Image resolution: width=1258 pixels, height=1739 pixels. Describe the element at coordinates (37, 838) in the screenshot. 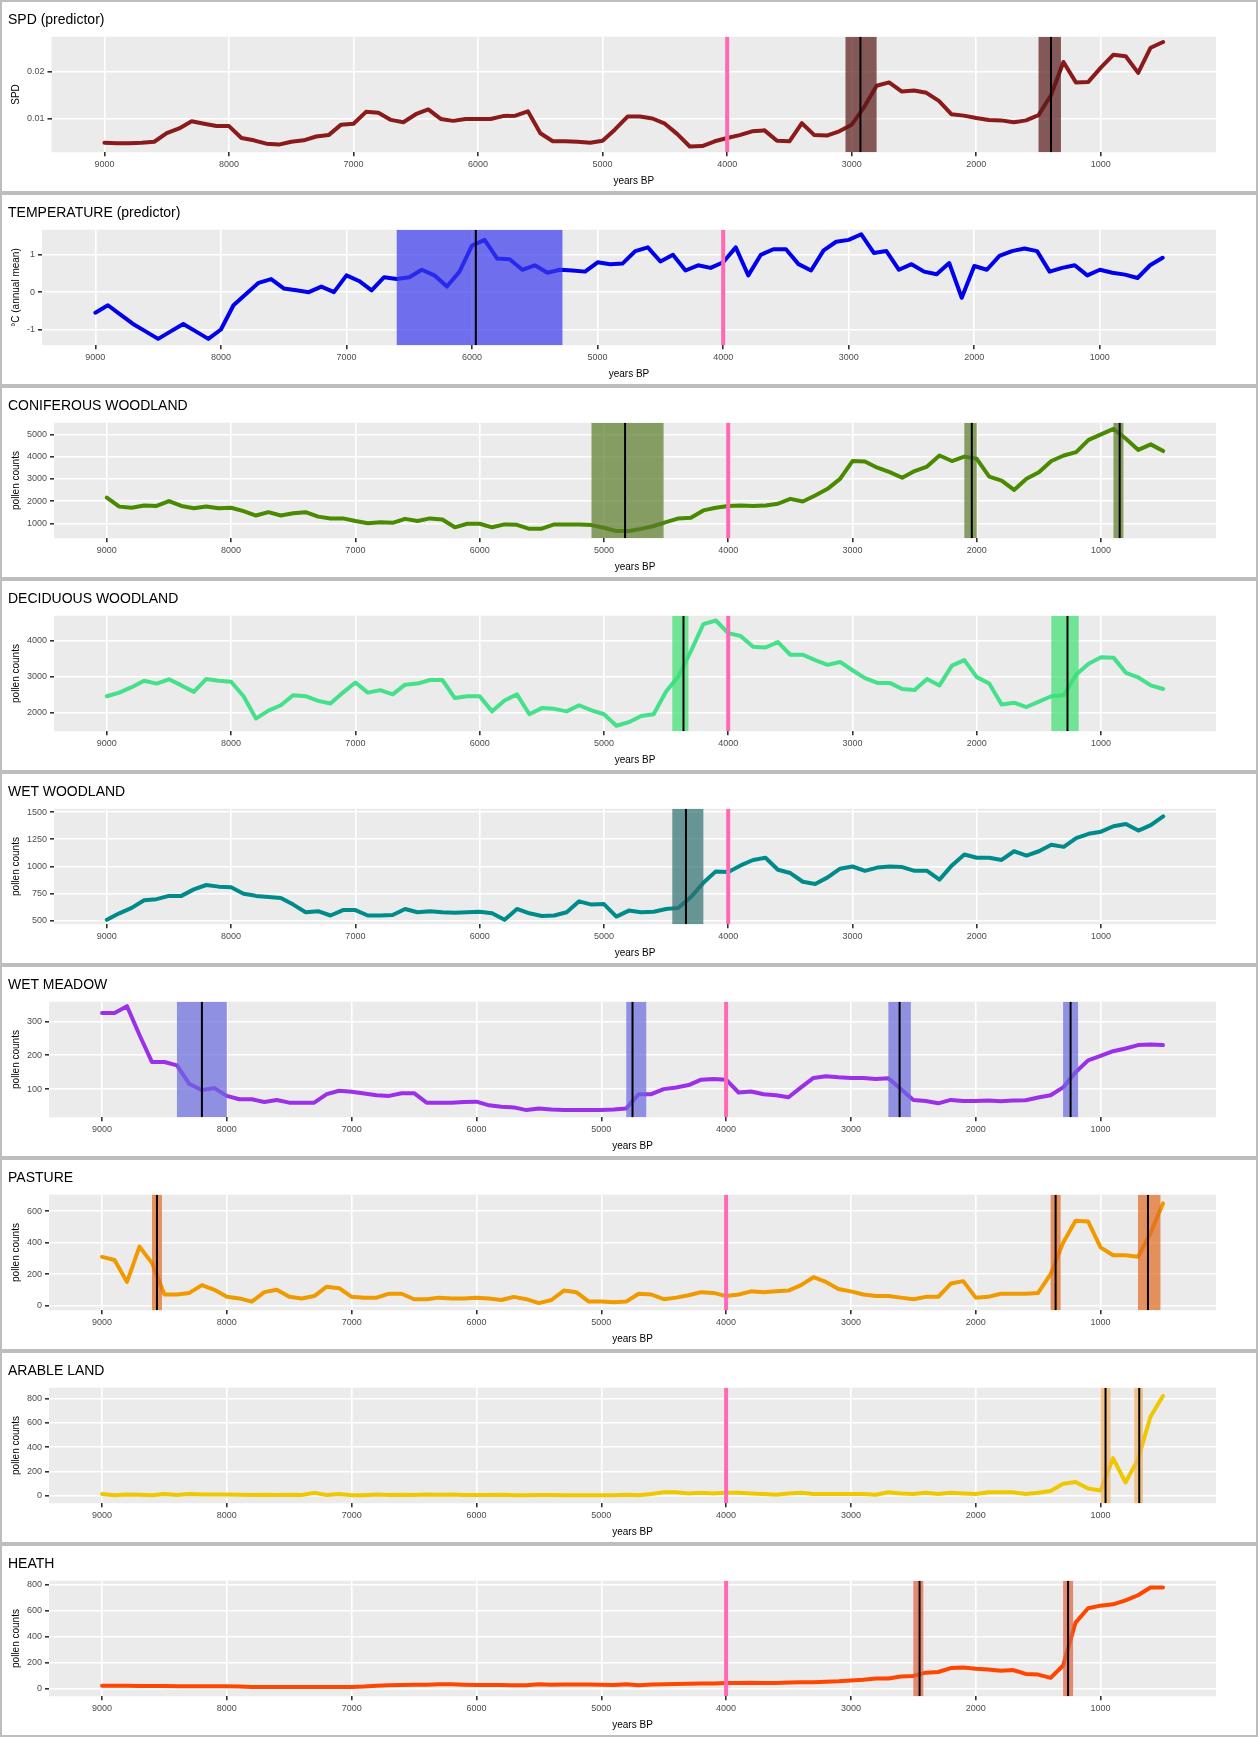

I see `y-tick-label: 1250` at that location.